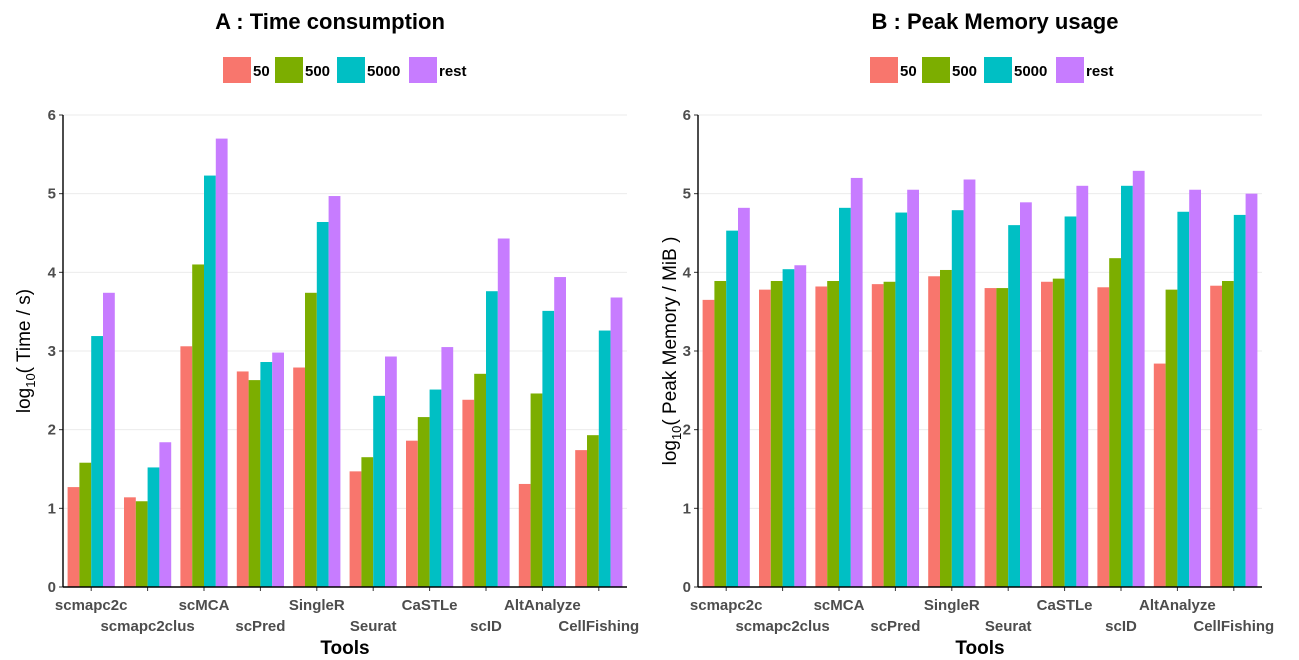 The image size is (1299, 660). What do you see at coordinates (24, 331) in the screenshot?
I see `y-axis-title-rest: ( Time / s)` at bounding box center [24, 331].